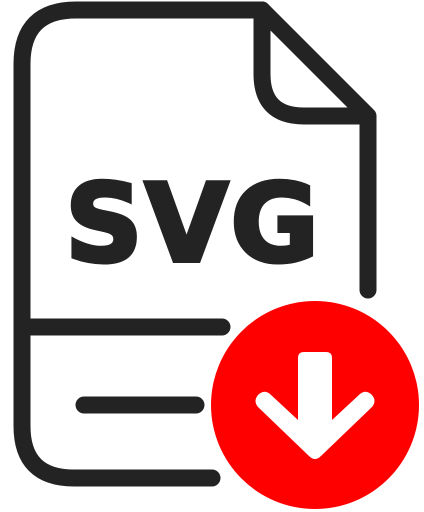 This screenshot has width=424, height=512. I want to click on download-arrow, so click(315, 405).